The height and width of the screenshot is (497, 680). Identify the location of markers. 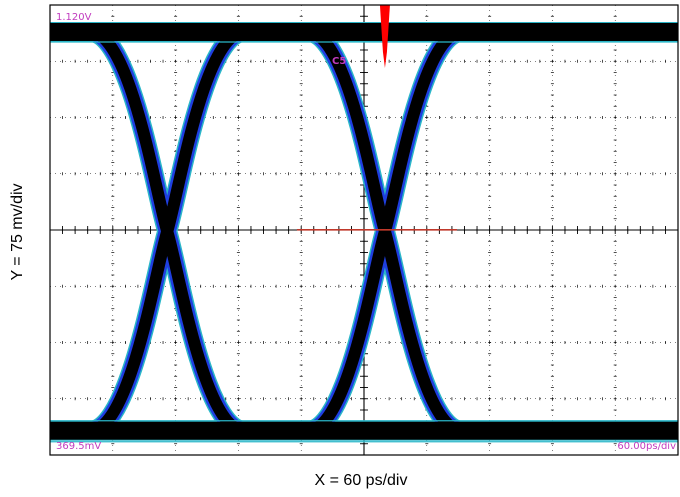
(376, 118).